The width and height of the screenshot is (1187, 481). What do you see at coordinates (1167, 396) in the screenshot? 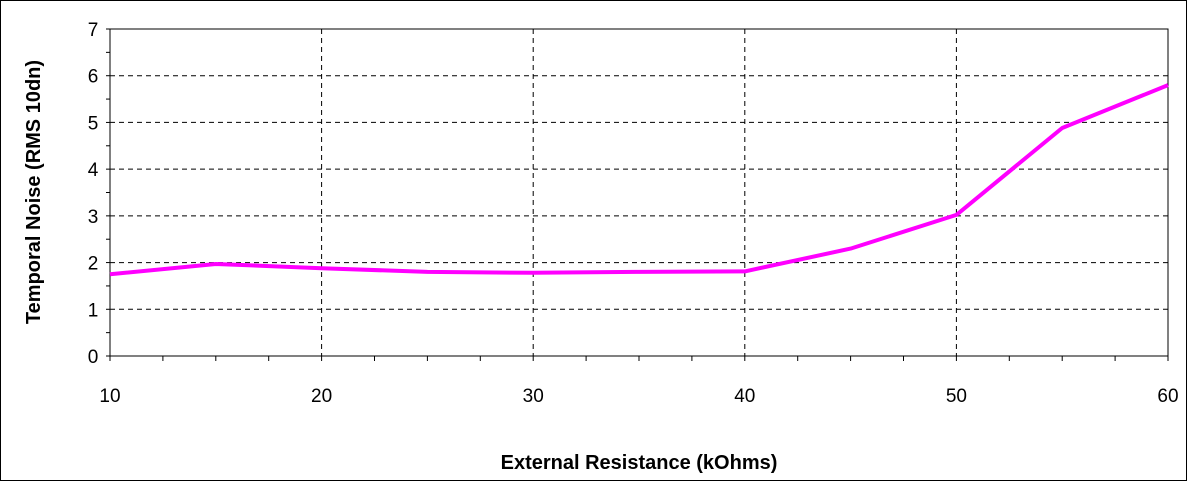
I see `x-tick-label: 60` at bounding box center [1167, 396].